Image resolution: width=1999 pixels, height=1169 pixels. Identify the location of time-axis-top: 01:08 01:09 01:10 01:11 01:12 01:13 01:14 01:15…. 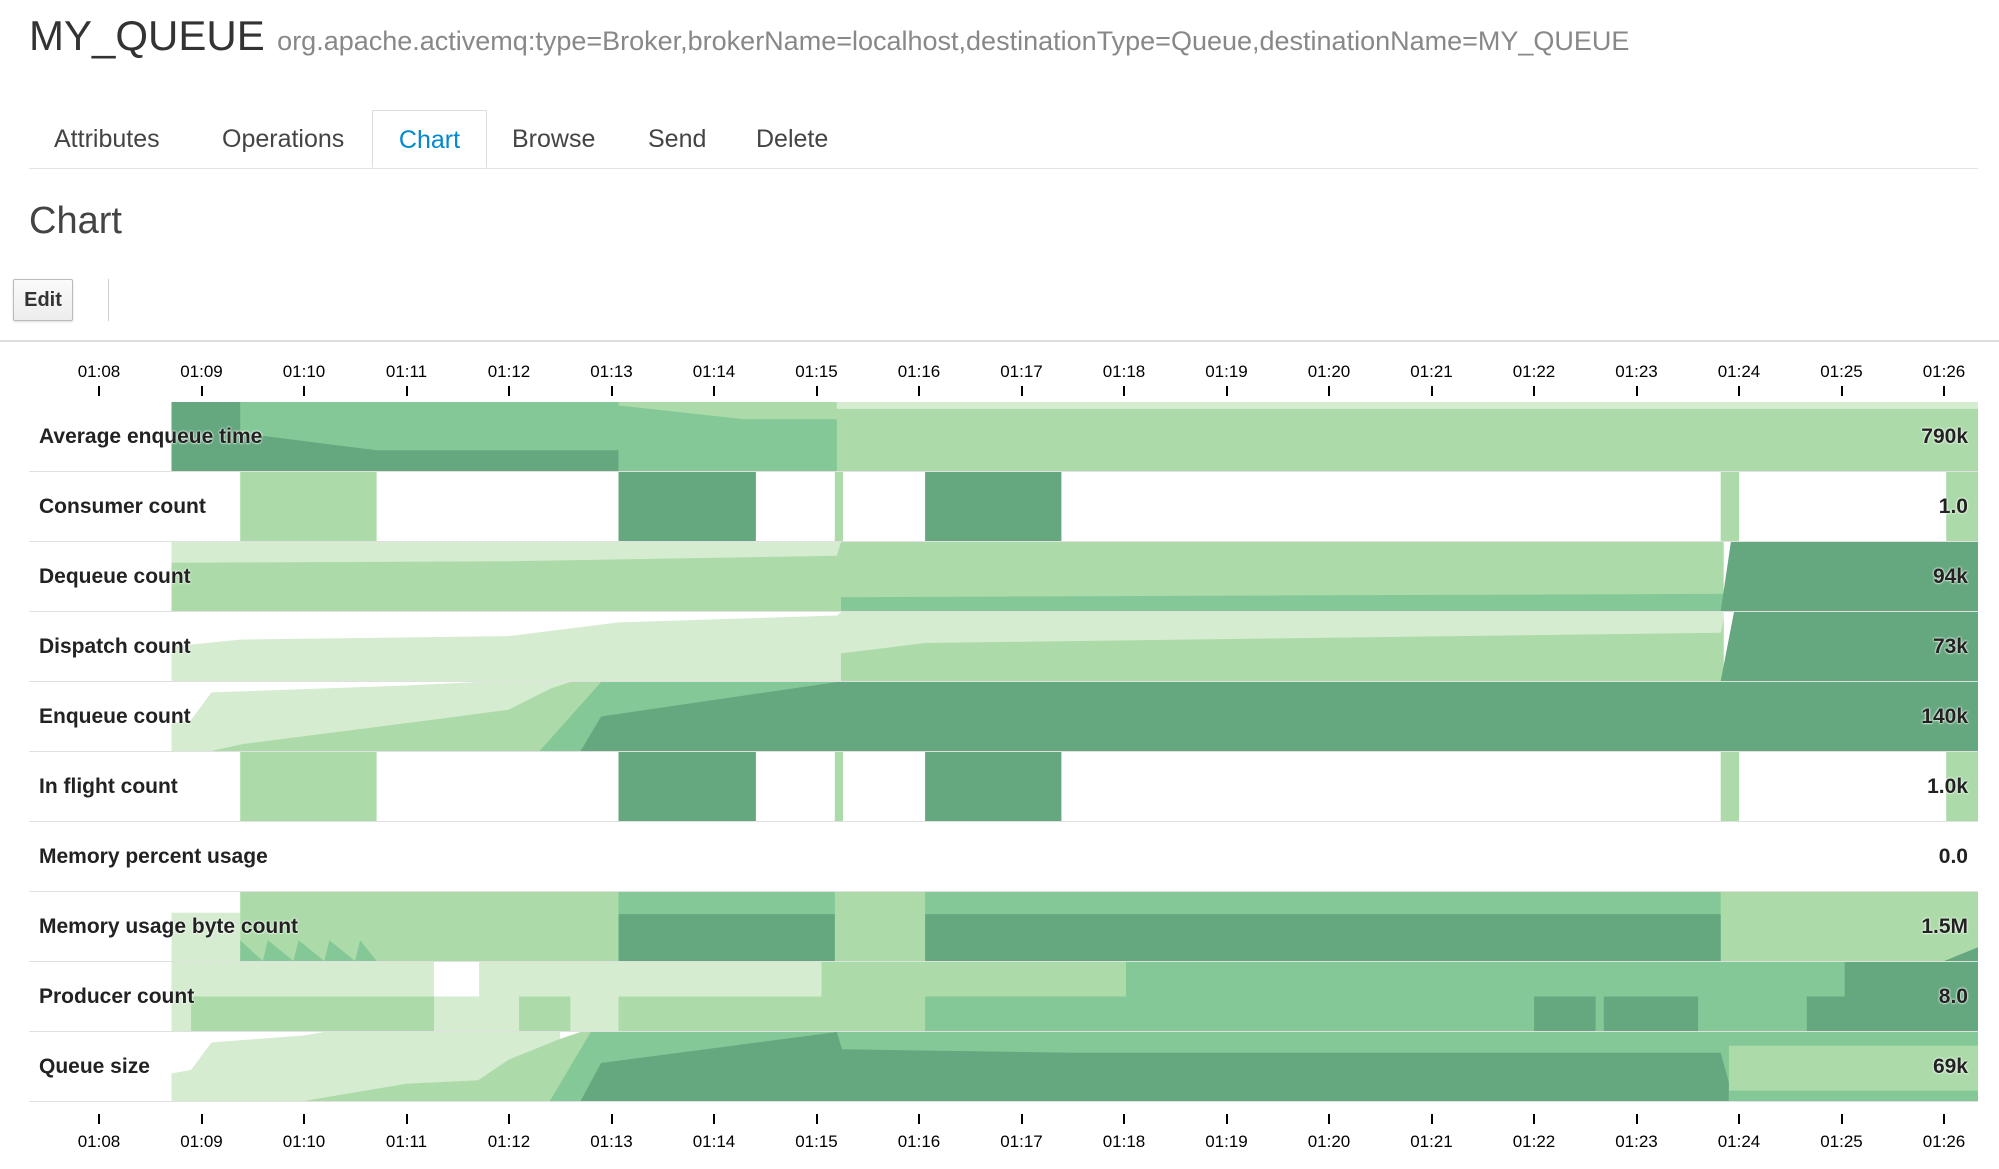
(999, 382).